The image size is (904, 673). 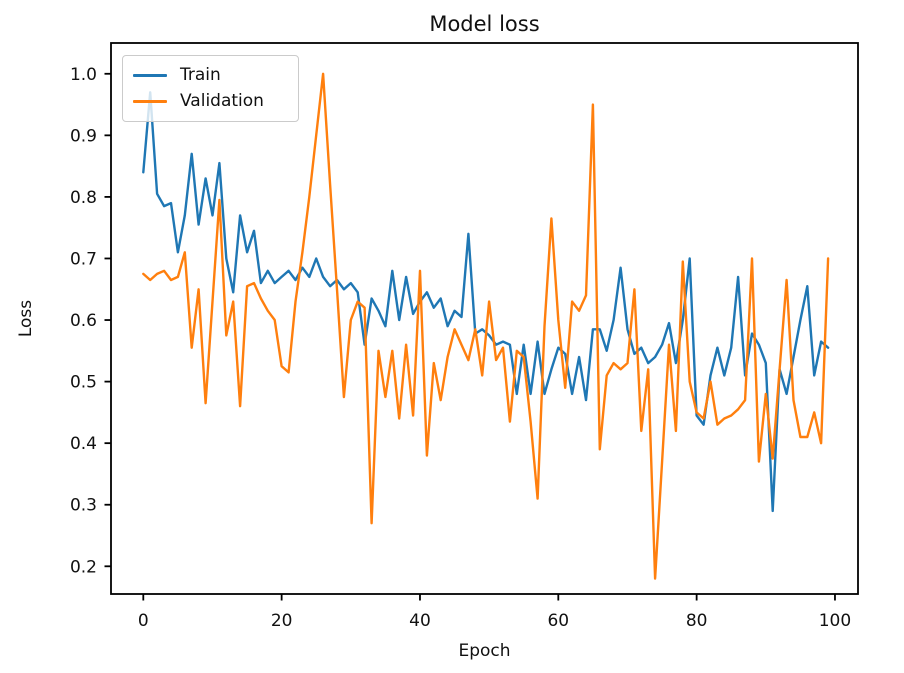 What do you see at coordinates (143, 621) in the screenshot?
I see `x-tick-label: 0` at bounding box center [143, 621].